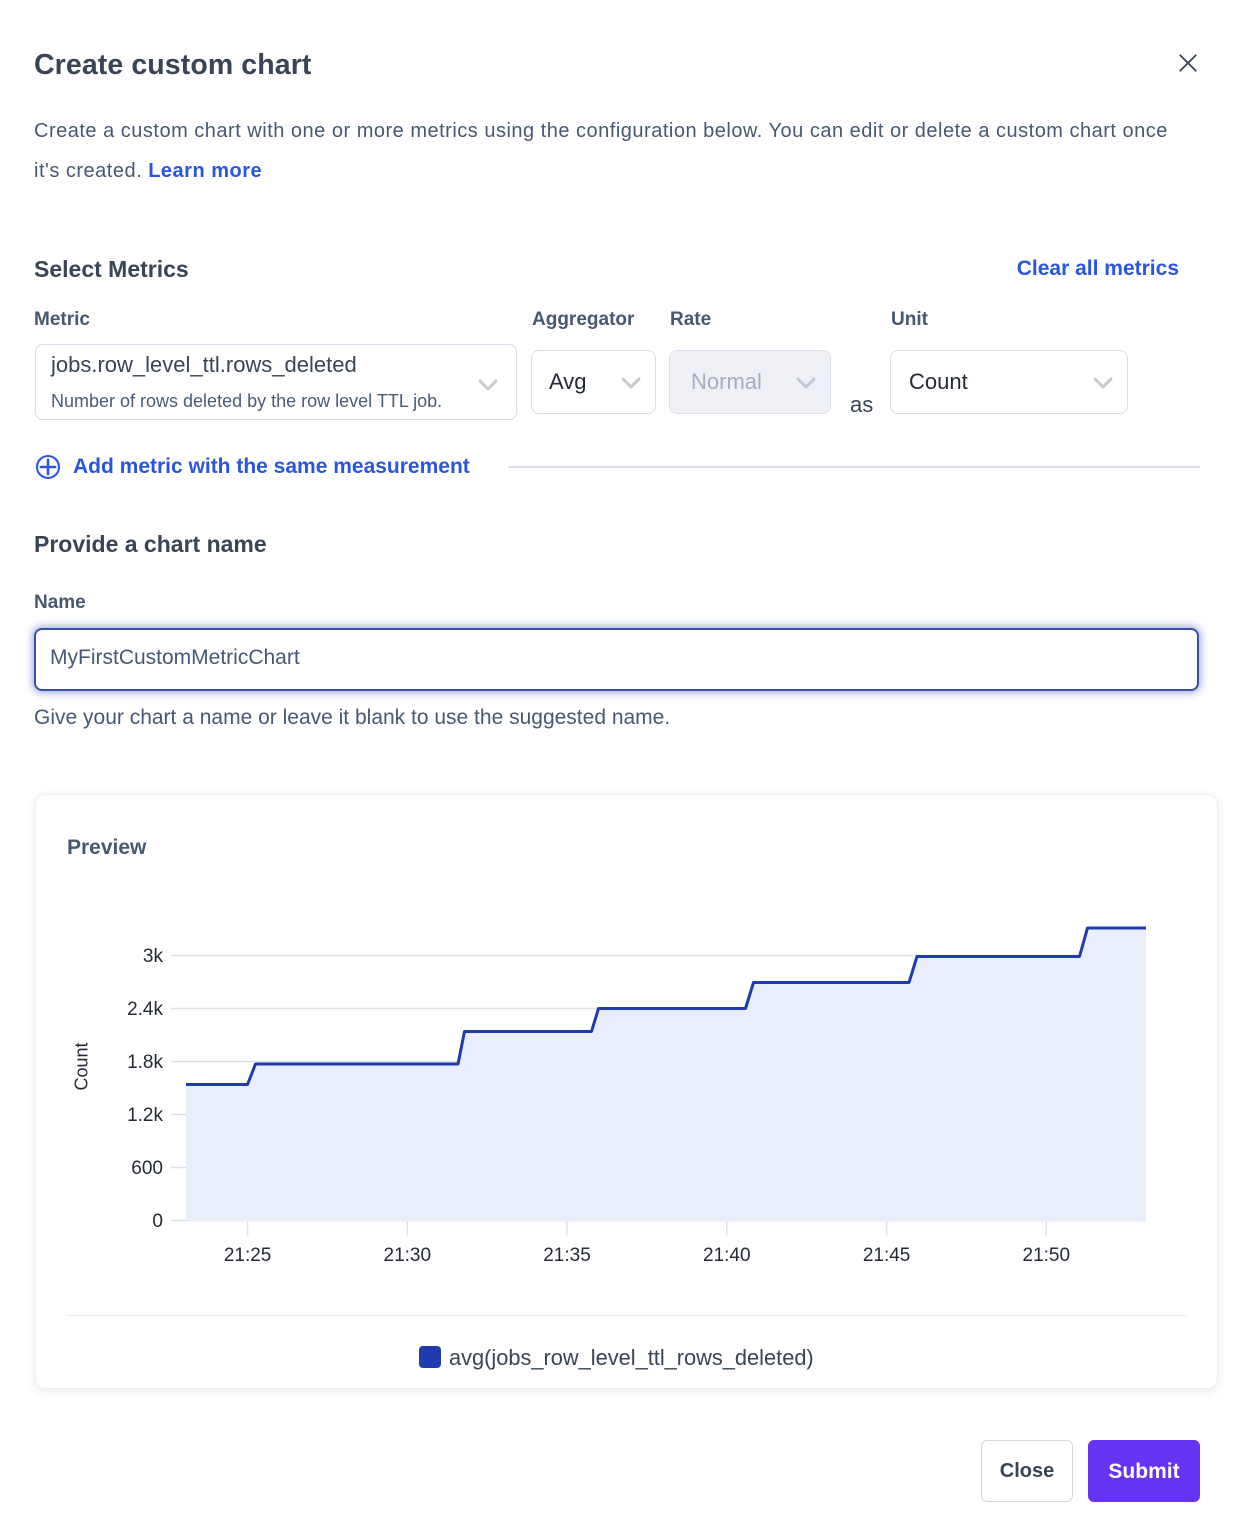  Describe the element at coordinates (145, 1115) in the screenshot. I see `svg-text: 1.2k` at that location.